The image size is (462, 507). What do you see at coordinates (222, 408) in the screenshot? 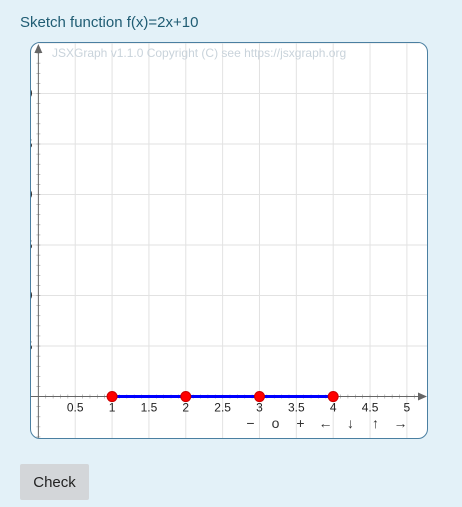
I see `x-tick-label: 2.5` at bounding box center [222, 408].